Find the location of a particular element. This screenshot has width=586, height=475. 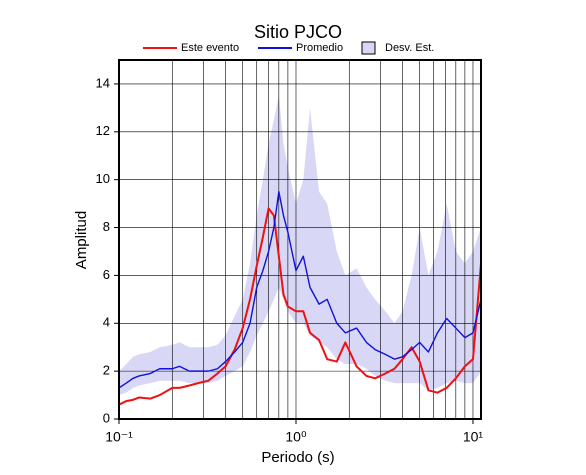

y-tick-label: 10 is located at coordinates (103, 178).